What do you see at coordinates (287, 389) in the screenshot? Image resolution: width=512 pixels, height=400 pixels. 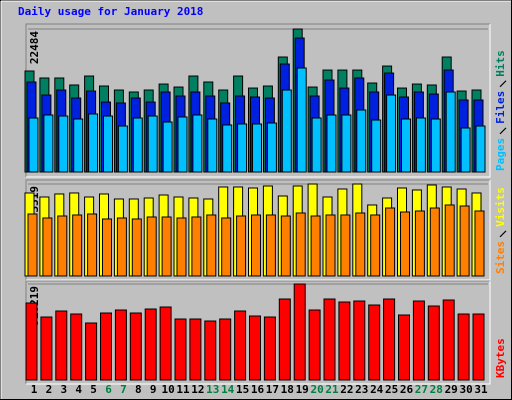 I see `x-tick-label: 18` at bounding box center [287, 389].